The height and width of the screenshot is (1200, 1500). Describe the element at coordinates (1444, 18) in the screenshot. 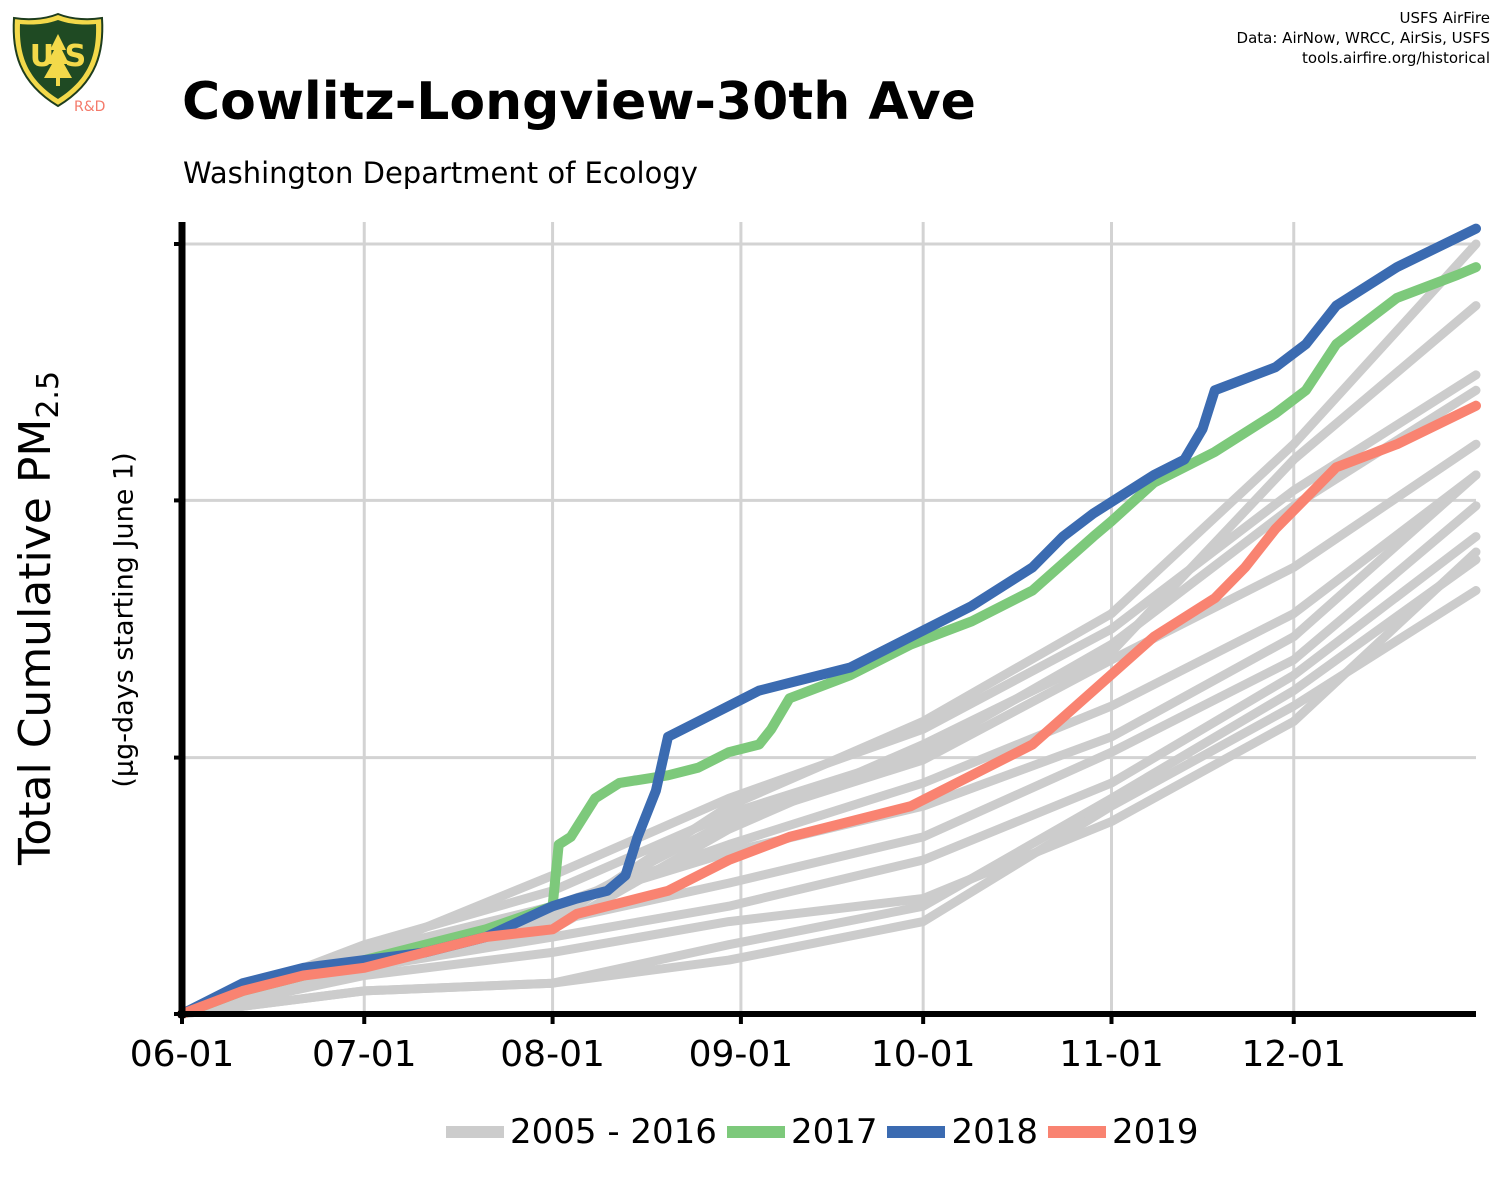

I see `credit-line-1: USFS AirFire` at that location.